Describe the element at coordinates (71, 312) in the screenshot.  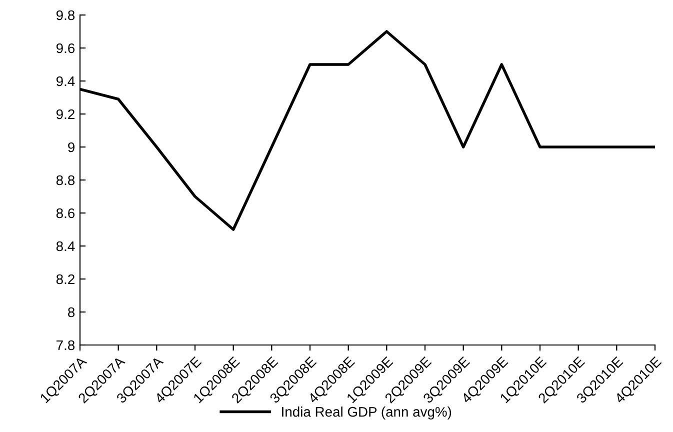
I see `y-tick-label: 8` at that location.